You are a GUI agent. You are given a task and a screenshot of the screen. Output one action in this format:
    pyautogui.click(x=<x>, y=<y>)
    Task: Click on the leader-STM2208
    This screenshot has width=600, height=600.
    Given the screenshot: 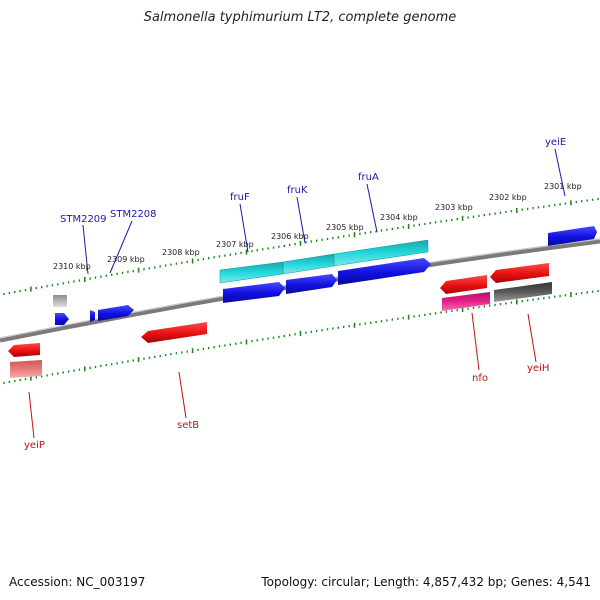 What is the action you would take?
    pyautogui.click(x=121, y=247)
    